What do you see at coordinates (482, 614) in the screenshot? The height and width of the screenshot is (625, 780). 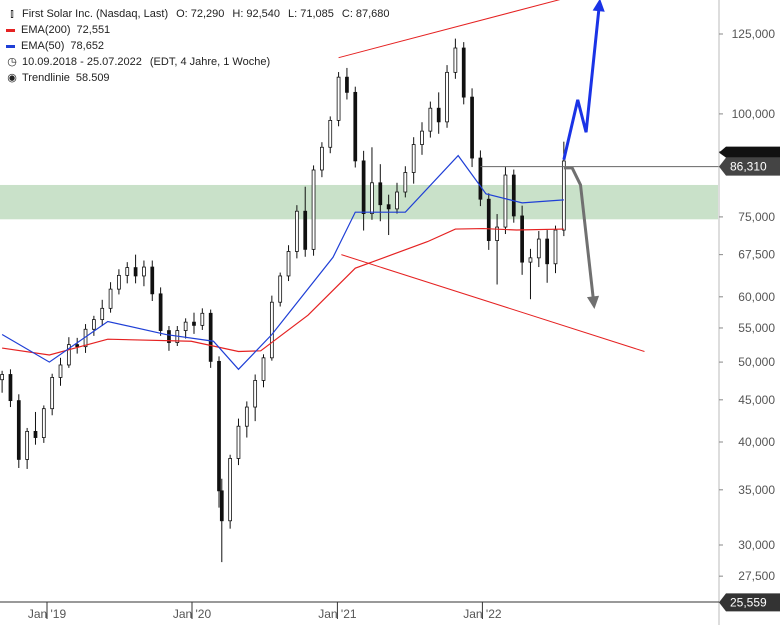 I see `x-tick-label-3: Jan '22` at bounding box center [482, 614].